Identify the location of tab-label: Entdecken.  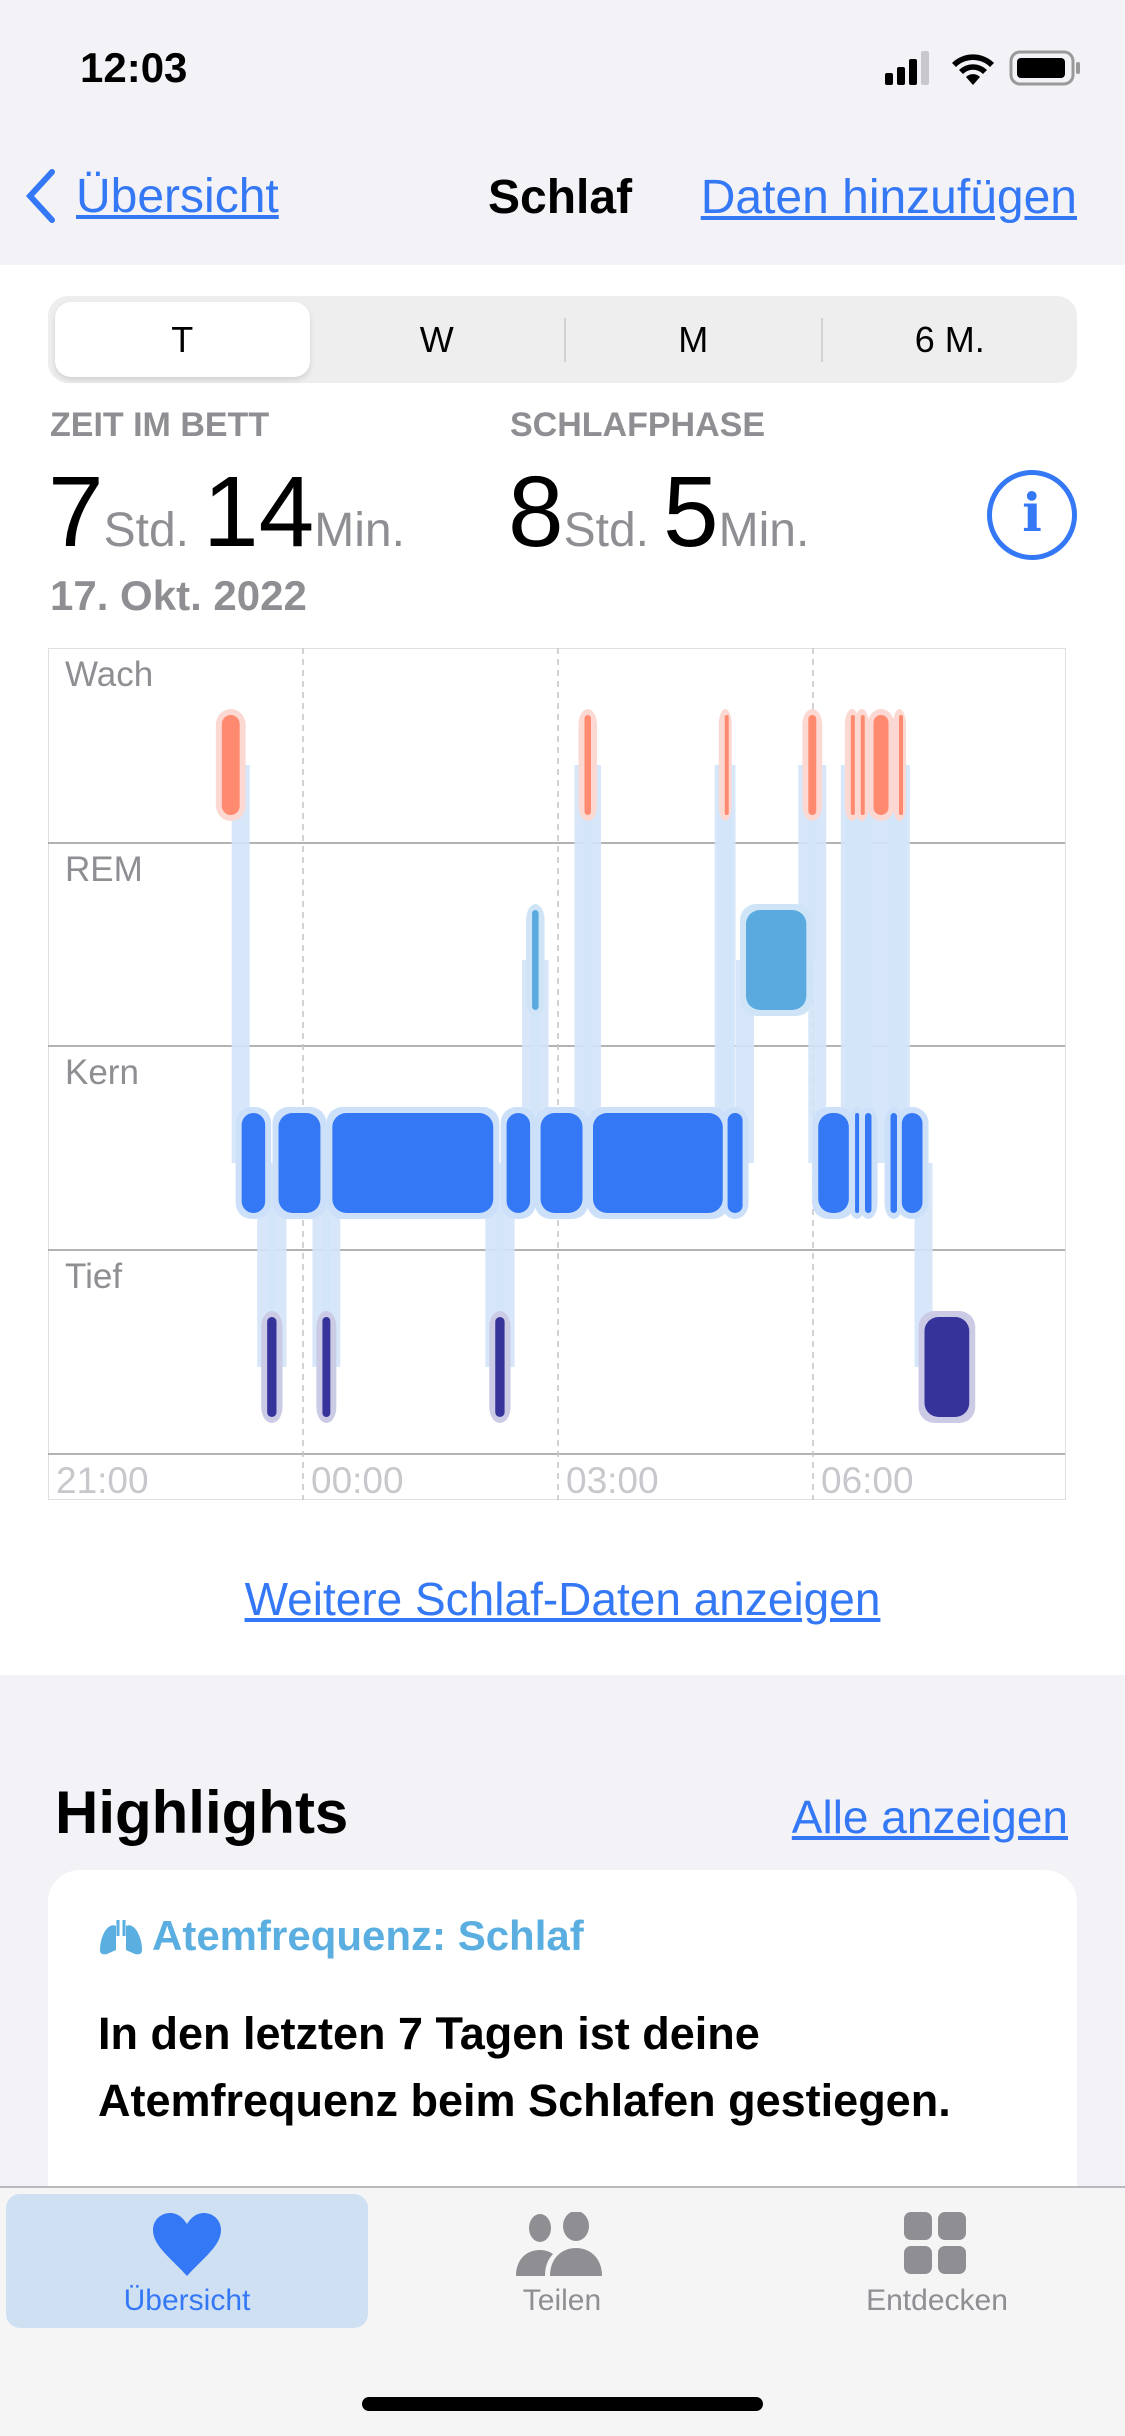
(937, 2300).